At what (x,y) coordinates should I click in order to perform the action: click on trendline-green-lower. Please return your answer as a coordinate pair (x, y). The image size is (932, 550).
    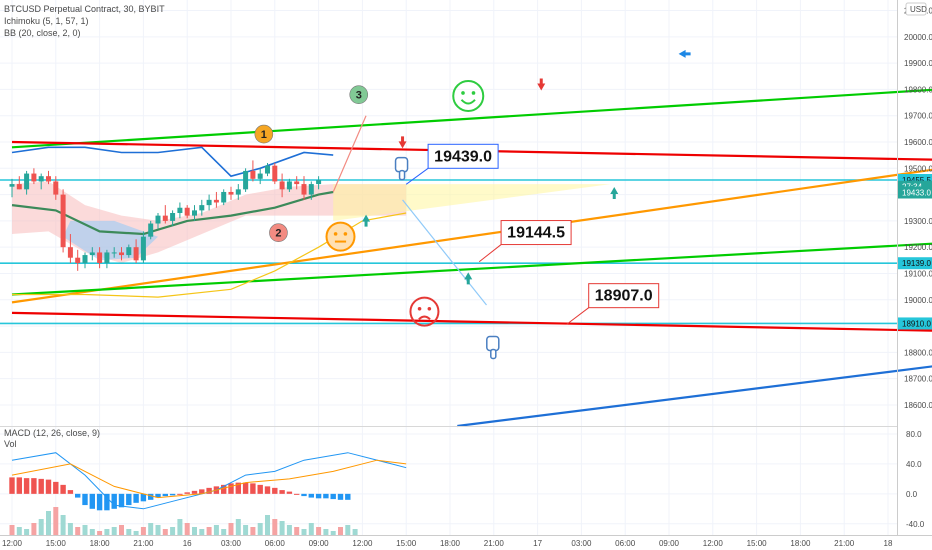
    Looking at the image, I should click on (471, 269).